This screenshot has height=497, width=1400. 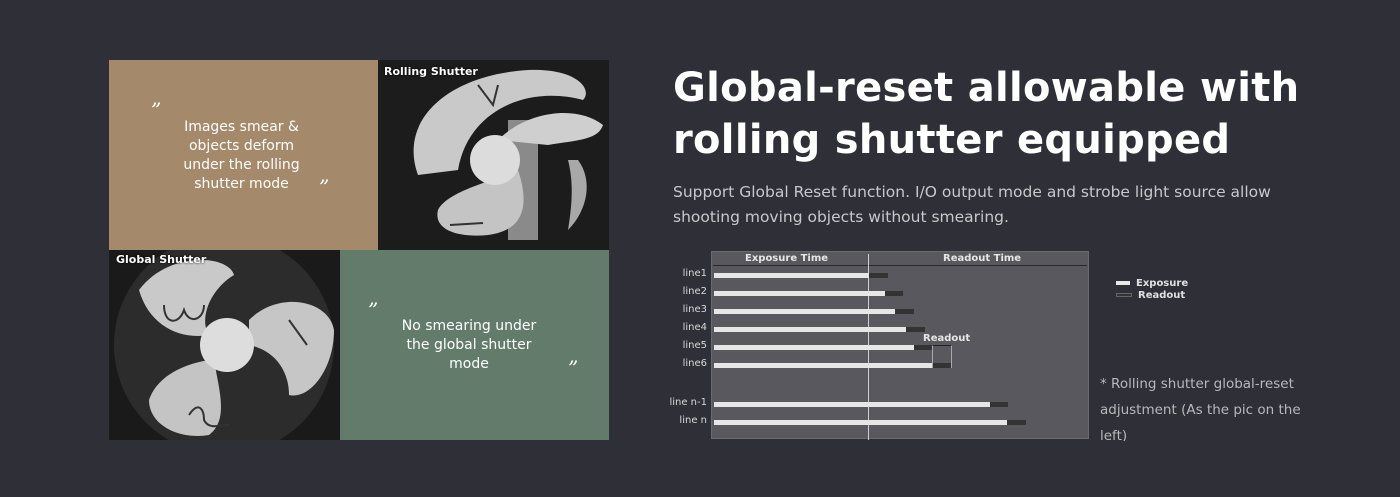 What do you see at coordinates (688, 402) in the screenshot?
I see `row-label: line n-1` at bounding box center [688, 402].